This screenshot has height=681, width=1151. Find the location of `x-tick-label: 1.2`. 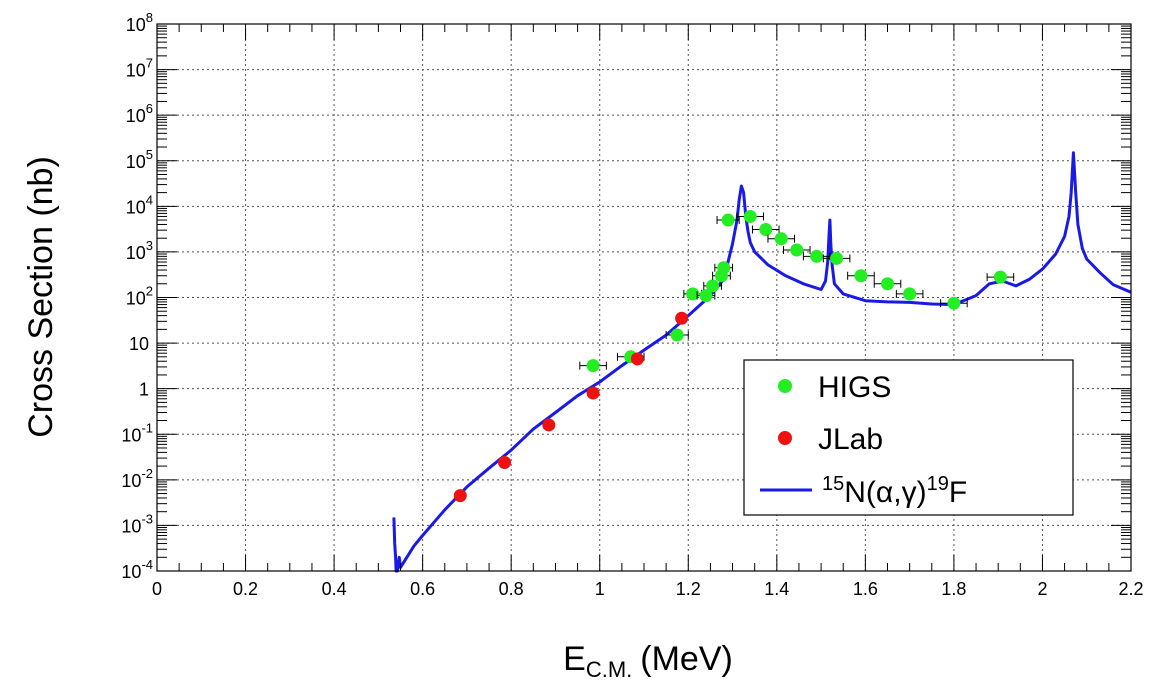

x-tick-label: 1.2 is located at coordinates (688, 589).